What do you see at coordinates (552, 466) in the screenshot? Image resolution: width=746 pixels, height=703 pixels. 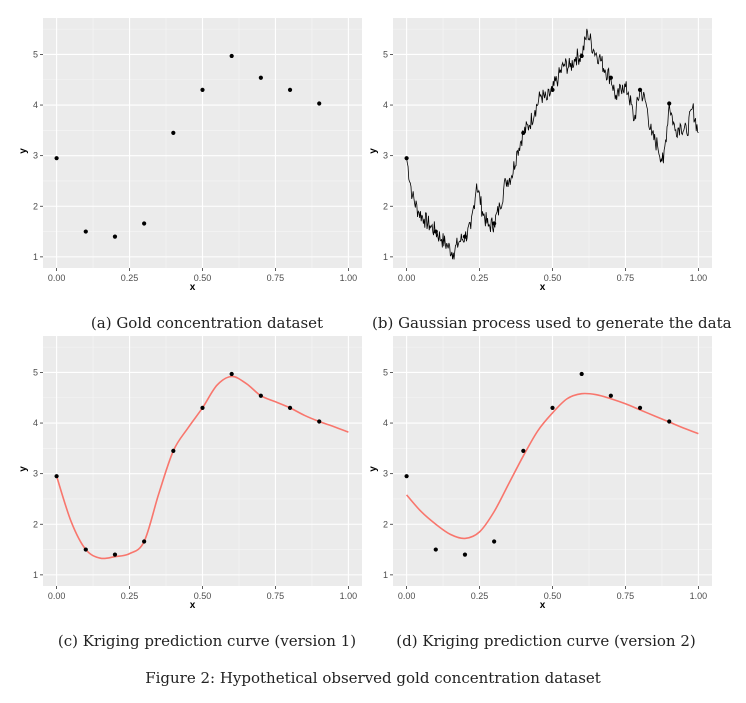 I see `kriging-curve` at bounding box center [552, 466].